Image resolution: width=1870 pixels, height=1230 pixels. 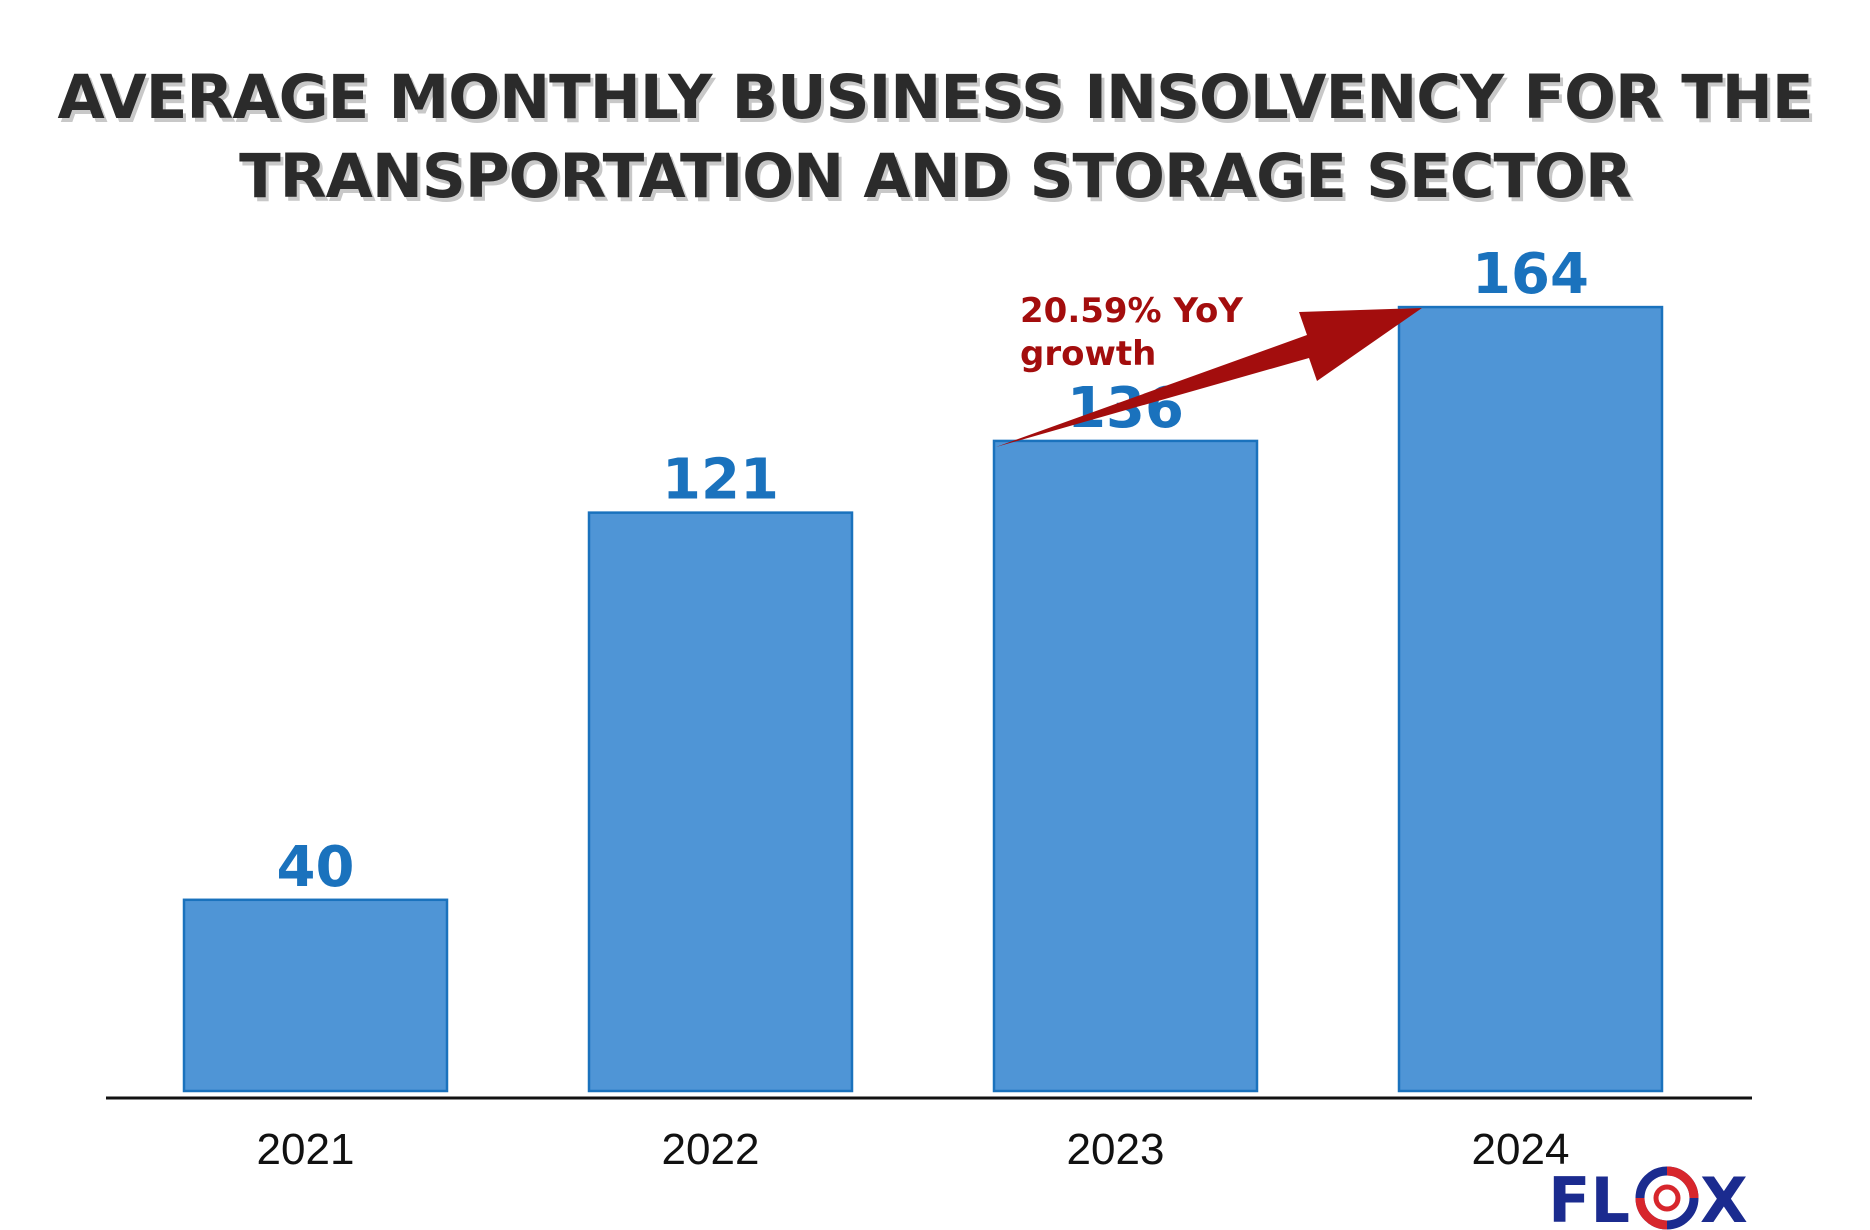 What do you see at coordinates (1131, 311) in the screenshot?
I see `growth-annotation-line-1: 20.59% YoY` at bounding box center [1131, 311].